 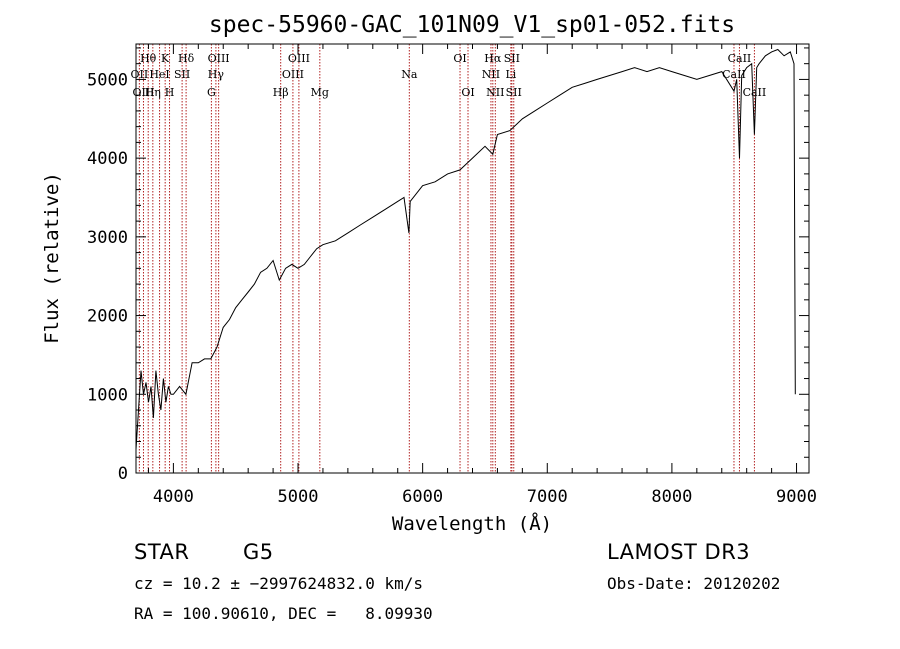 What do you see at coordinates (143, 92) in the screenshot?
I see `line-label-2: OIII` at bounding box center [143, 92].